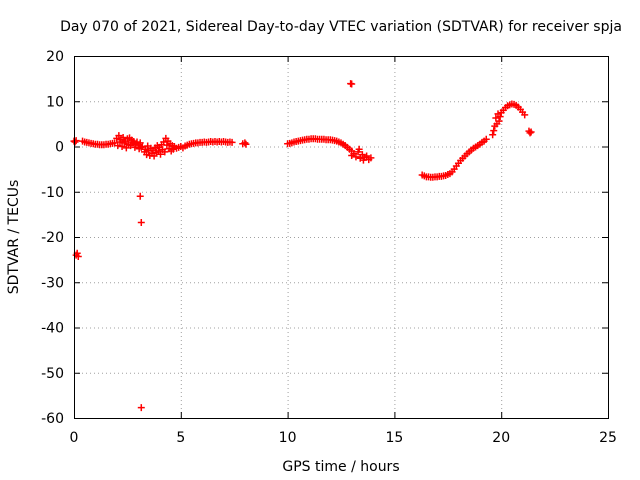 This screenshot has height=480, width=640. Describe the element at coordinates (55, 57) in the screenshot. I see `y-tick-label: 20` at that location.